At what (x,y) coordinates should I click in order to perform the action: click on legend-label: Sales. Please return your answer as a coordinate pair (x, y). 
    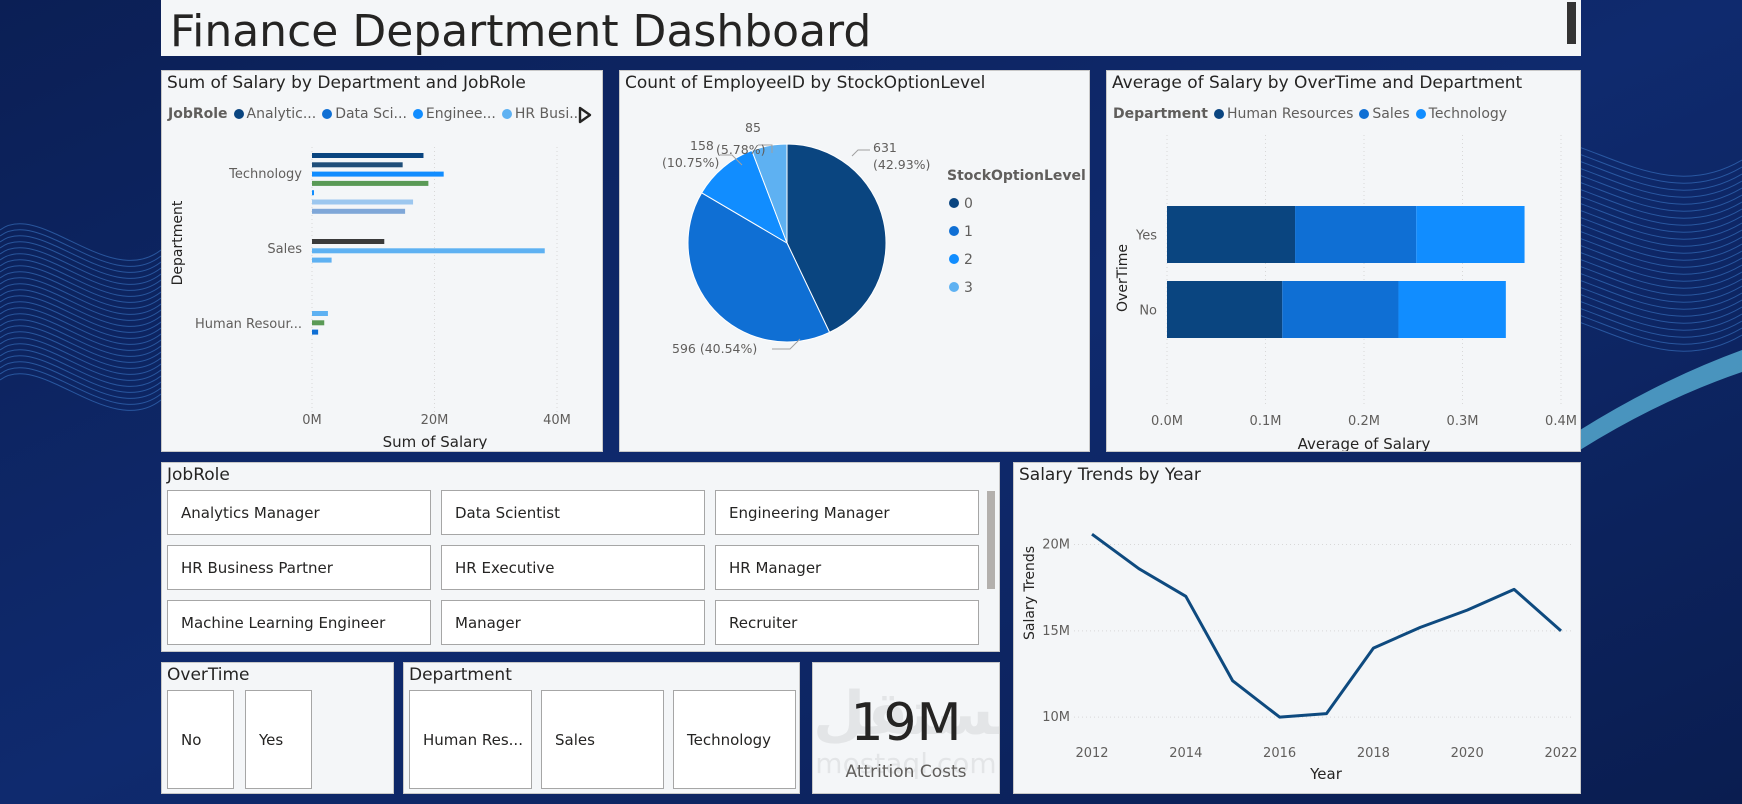
    Looking at the image, I should click on (1391, 114).